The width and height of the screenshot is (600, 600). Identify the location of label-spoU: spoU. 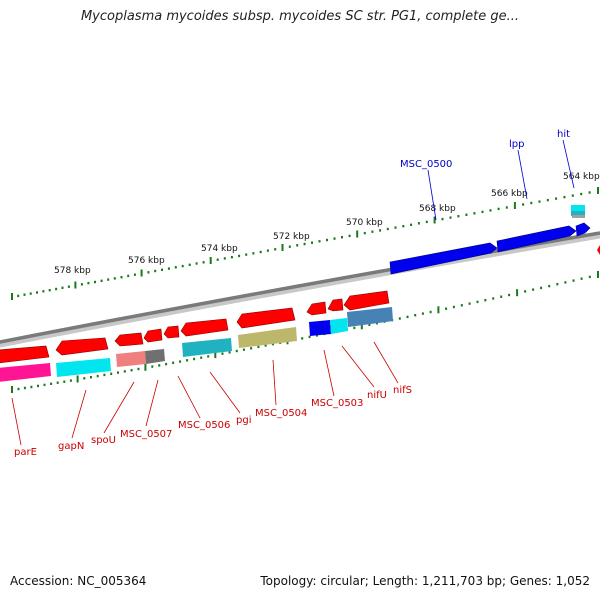
(103, 440).